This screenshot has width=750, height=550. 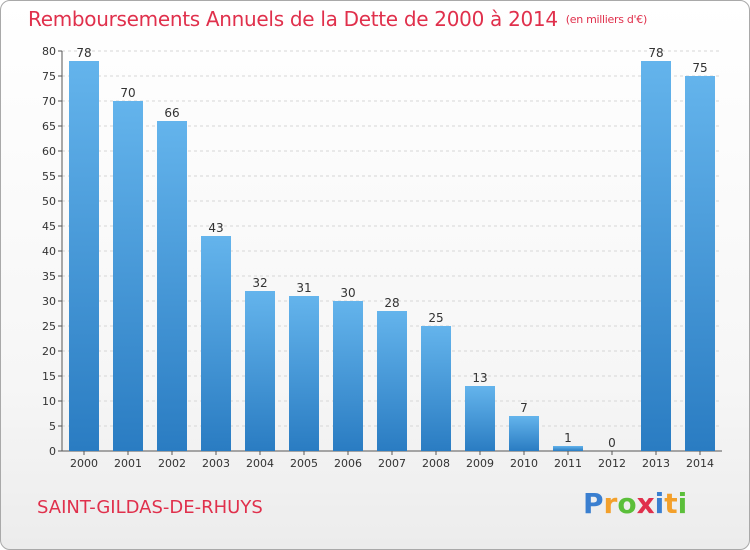 What do you see at coordinates (52, 451) in the screenshot?
I see `y-tick-label: 0` at bounding box center [52, 451].